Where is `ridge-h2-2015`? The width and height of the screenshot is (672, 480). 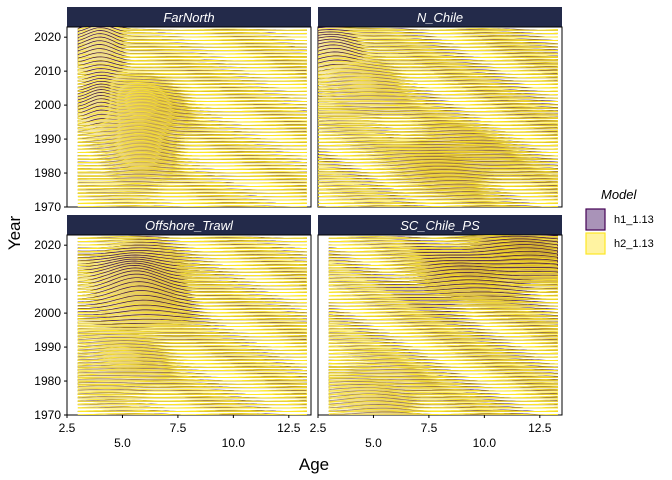 ridge-h2-2015 is located at coordinates (438, 51).